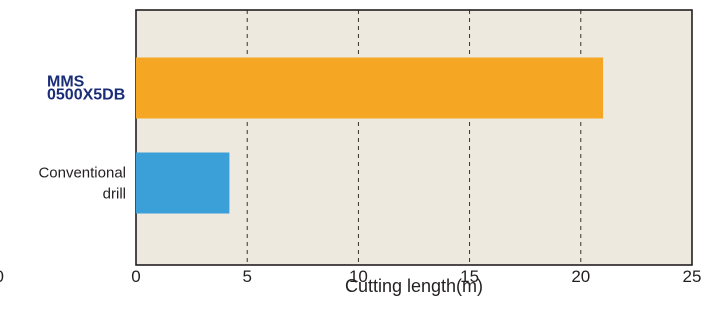 Image resolution: width=719 pixels, height=332 pixels. I want to click on x-tick-label: 10, so click(358, 276).